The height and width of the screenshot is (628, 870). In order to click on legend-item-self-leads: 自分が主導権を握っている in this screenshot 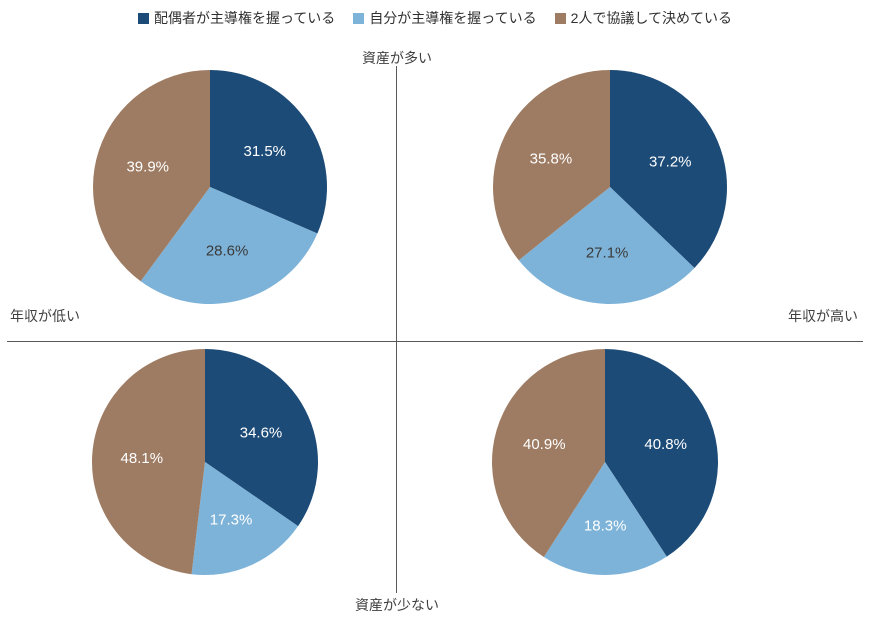, I will do `click(445, 18)`.